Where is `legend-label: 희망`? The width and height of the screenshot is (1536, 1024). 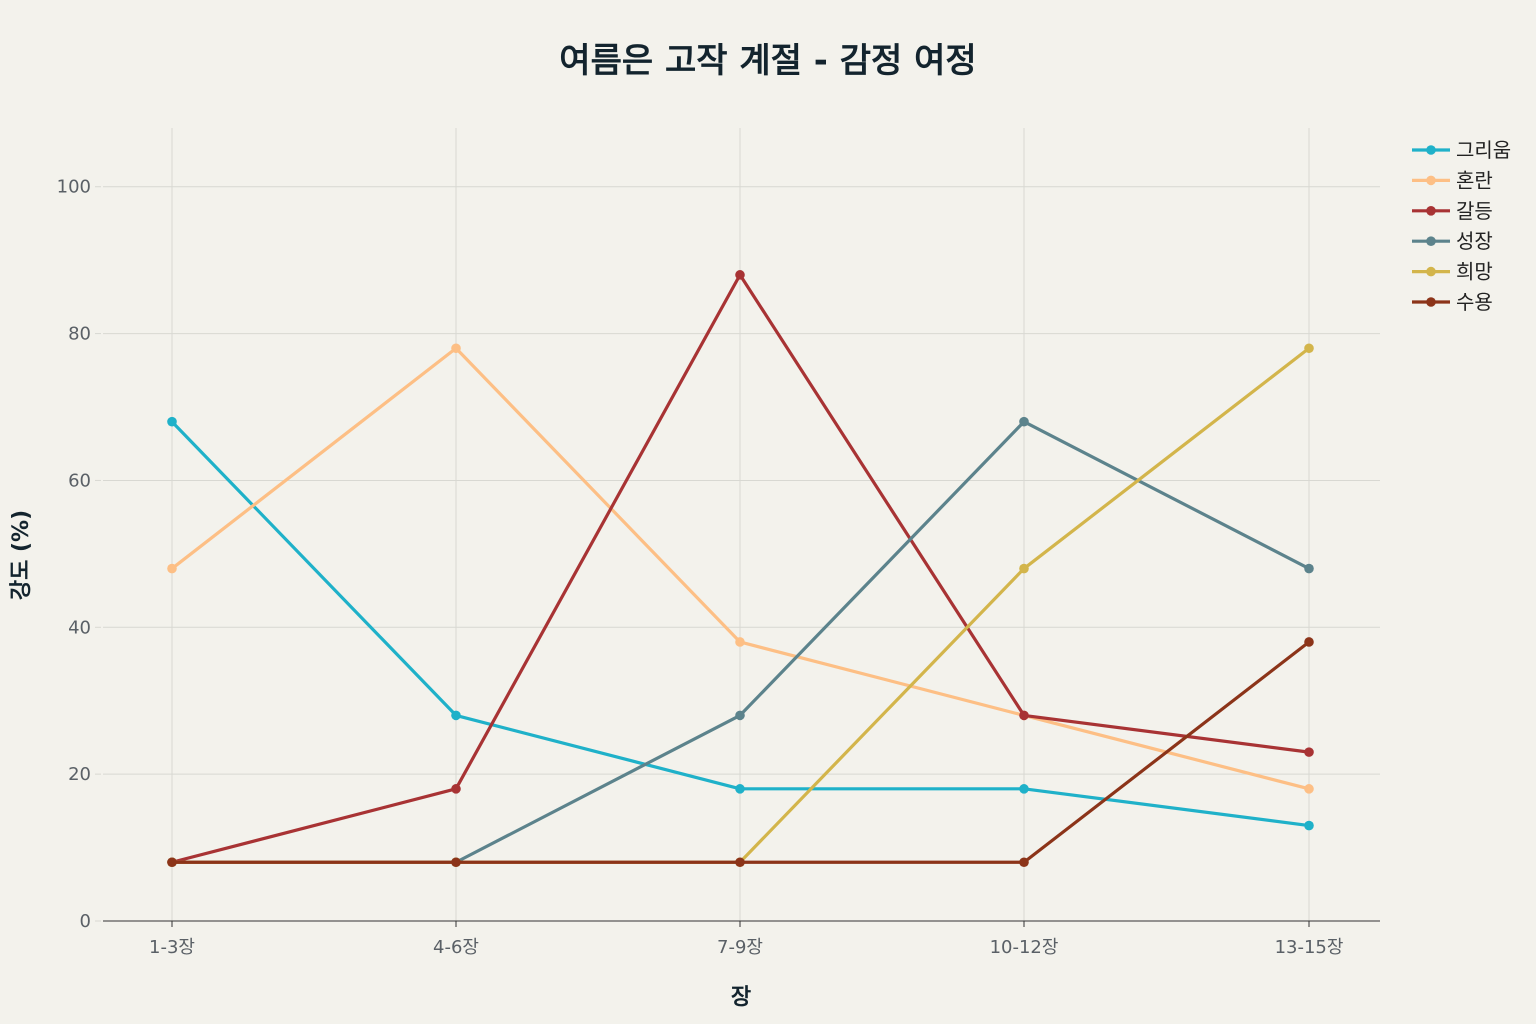
legend-label: 희망 is located at coordinates (1474, 272).